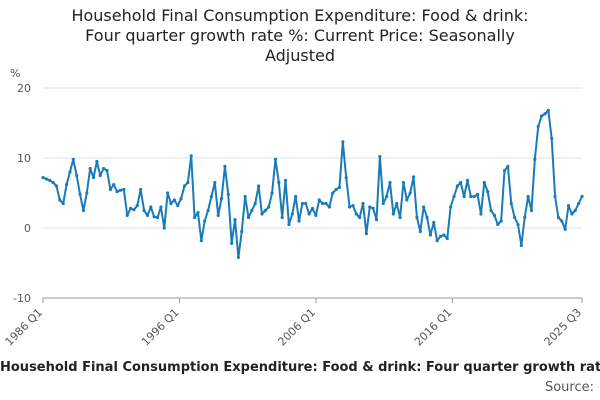  I want to click on y-axis-label: %, so click(15, 73).